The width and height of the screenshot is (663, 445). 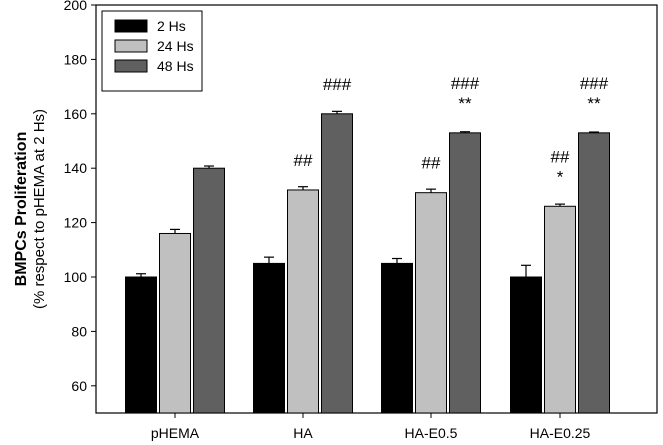 What do you see at coordinates (175, 46) in the screenshot?
I see `legend-label: 24 Hs` at bounding box center [175, 46].